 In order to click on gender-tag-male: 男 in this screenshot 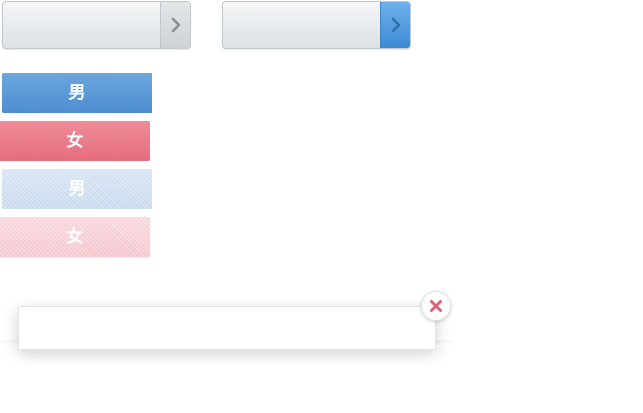, I will do `click(77, 93)`.